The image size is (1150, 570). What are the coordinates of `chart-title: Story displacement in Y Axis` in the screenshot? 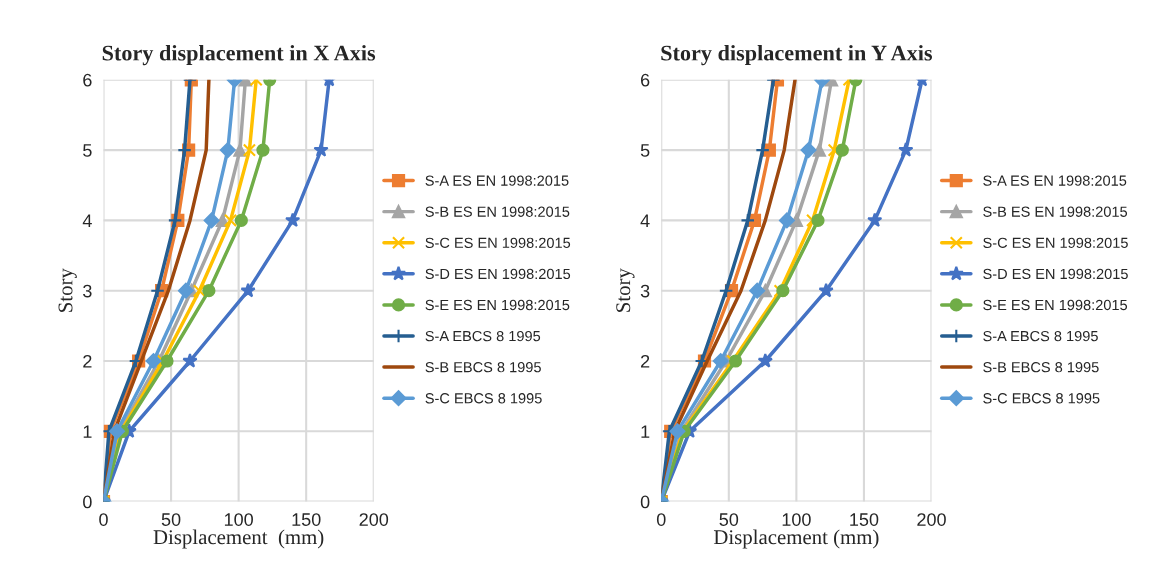 It's located at (797, 55).